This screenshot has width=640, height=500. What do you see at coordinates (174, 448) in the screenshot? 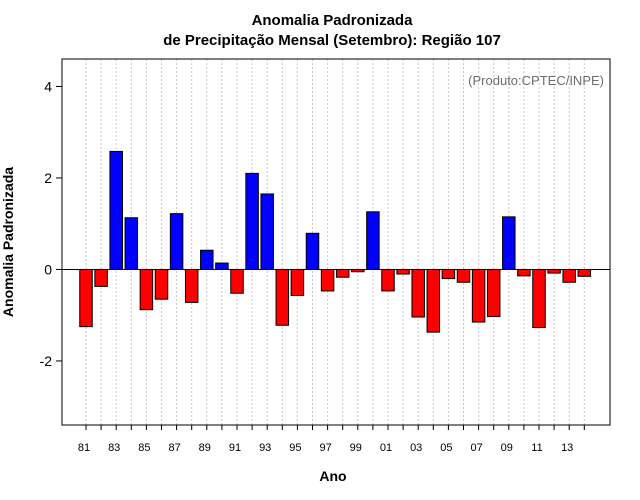
I see `x-tick-label-87: 87` at bounding box center [174, 448].